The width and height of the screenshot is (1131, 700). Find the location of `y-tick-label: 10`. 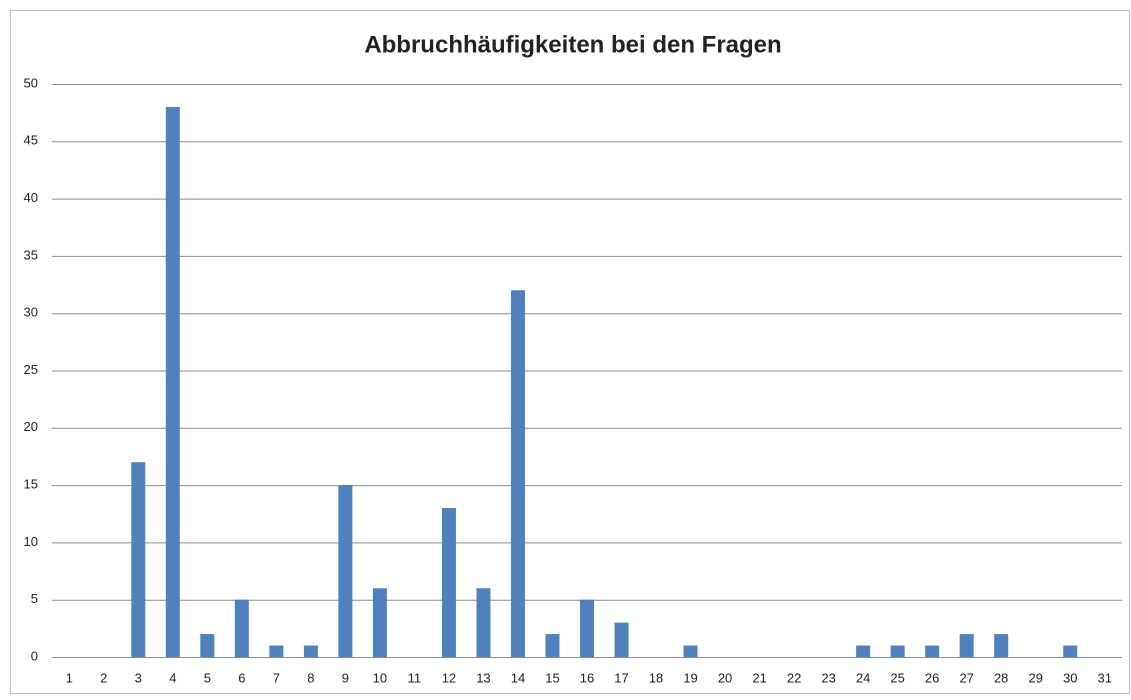

y-tick-label: 10 is located at coordinates (31, 541).